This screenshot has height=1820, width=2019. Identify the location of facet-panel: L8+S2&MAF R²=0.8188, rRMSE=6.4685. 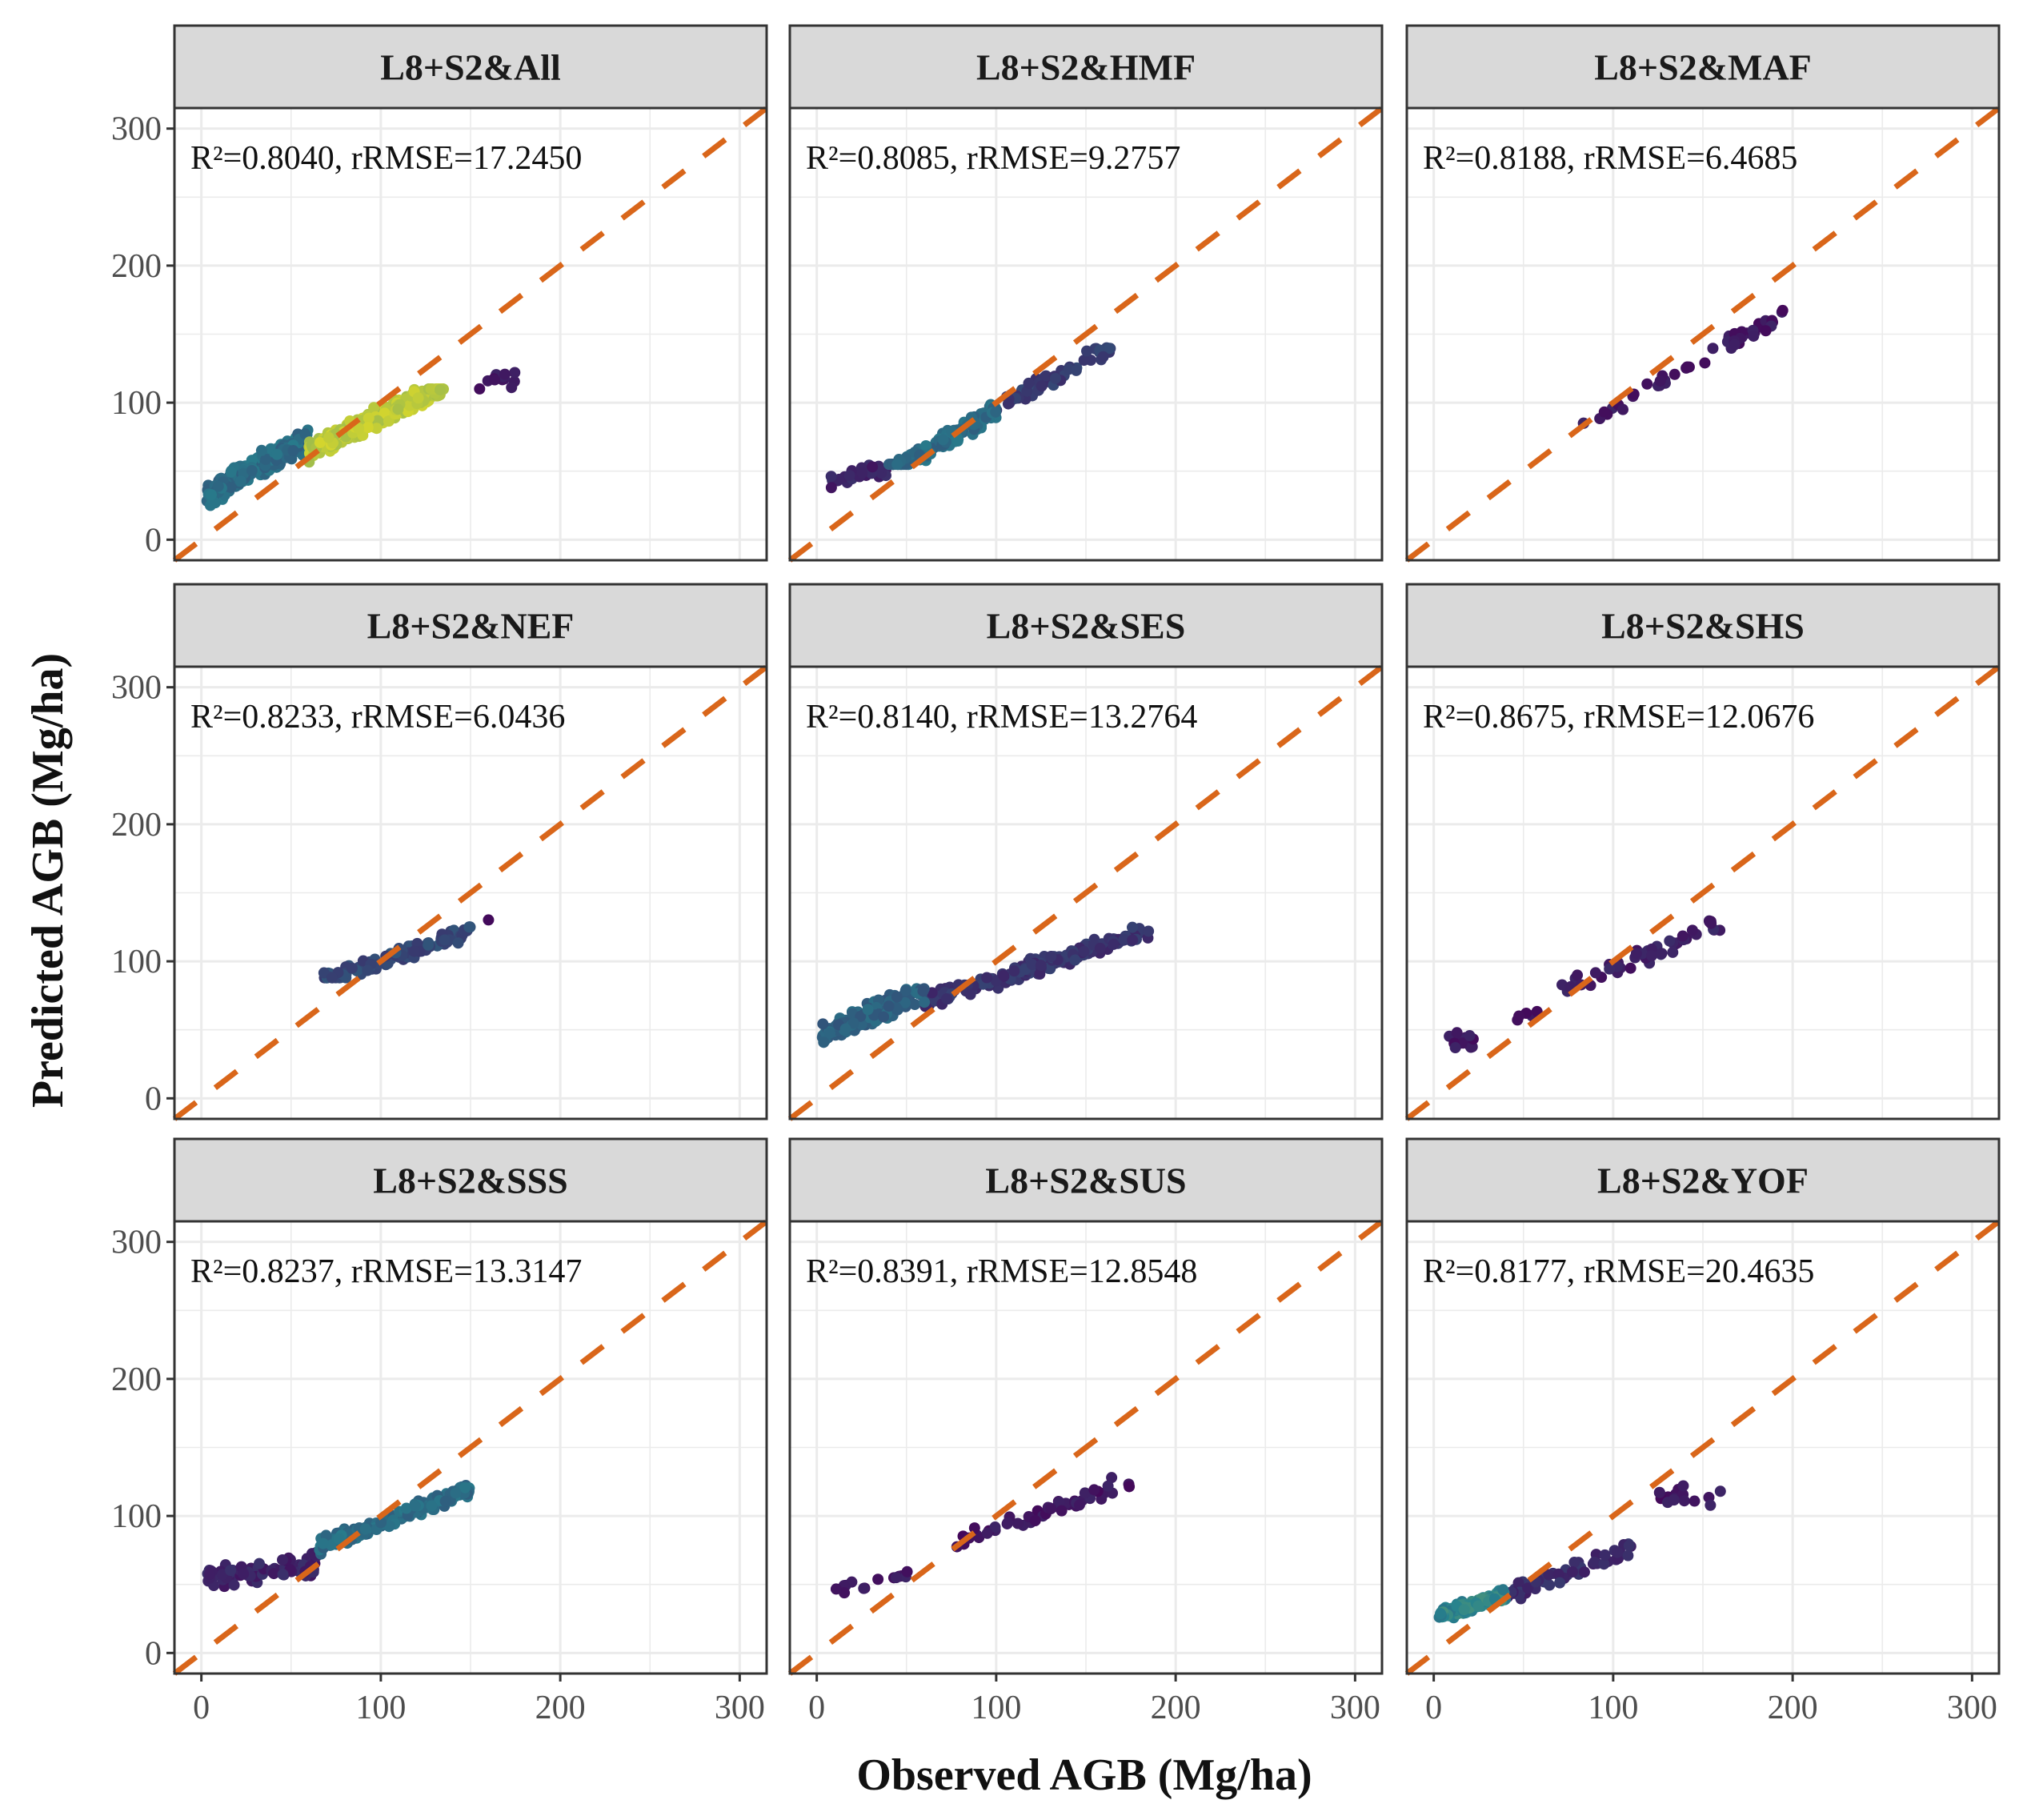
(1703, 293).